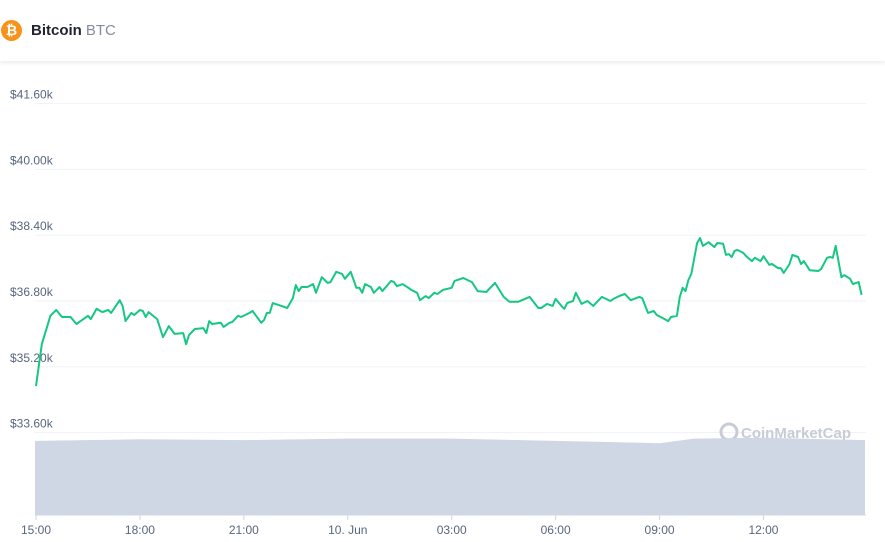 This screenshot has height=542, width=885. Describe the element at coordinates (244, 530) in the screenshot. I see `x-tick-label: 21:00` at that location.